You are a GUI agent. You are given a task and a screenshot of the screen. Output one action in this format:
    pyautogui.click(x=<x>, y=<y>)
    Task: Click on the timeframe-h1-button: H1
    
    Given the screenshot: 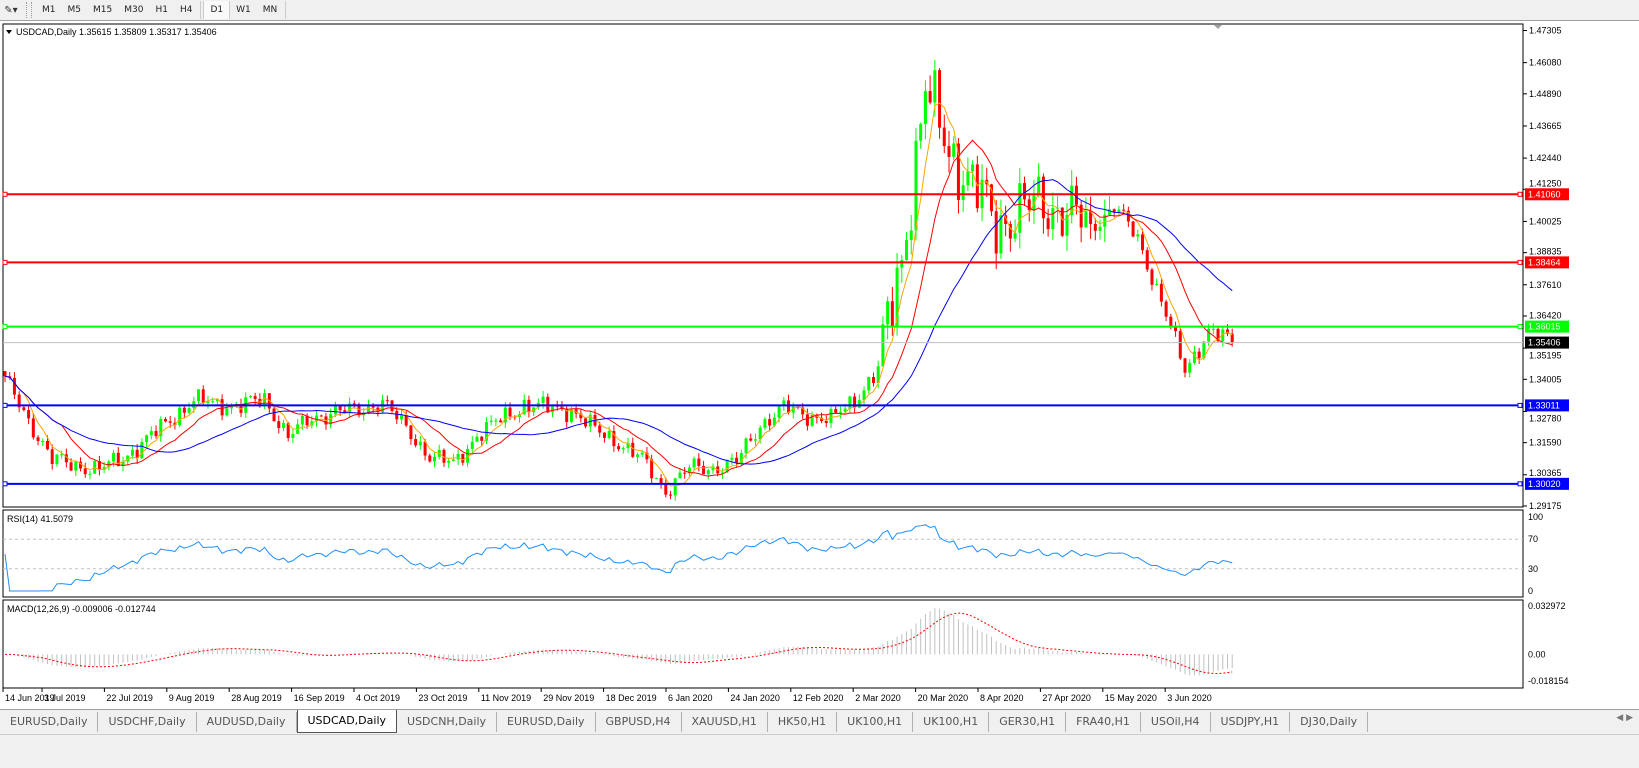 What is the action you would take?
    pyautogui.click(x=161, y=10)
    